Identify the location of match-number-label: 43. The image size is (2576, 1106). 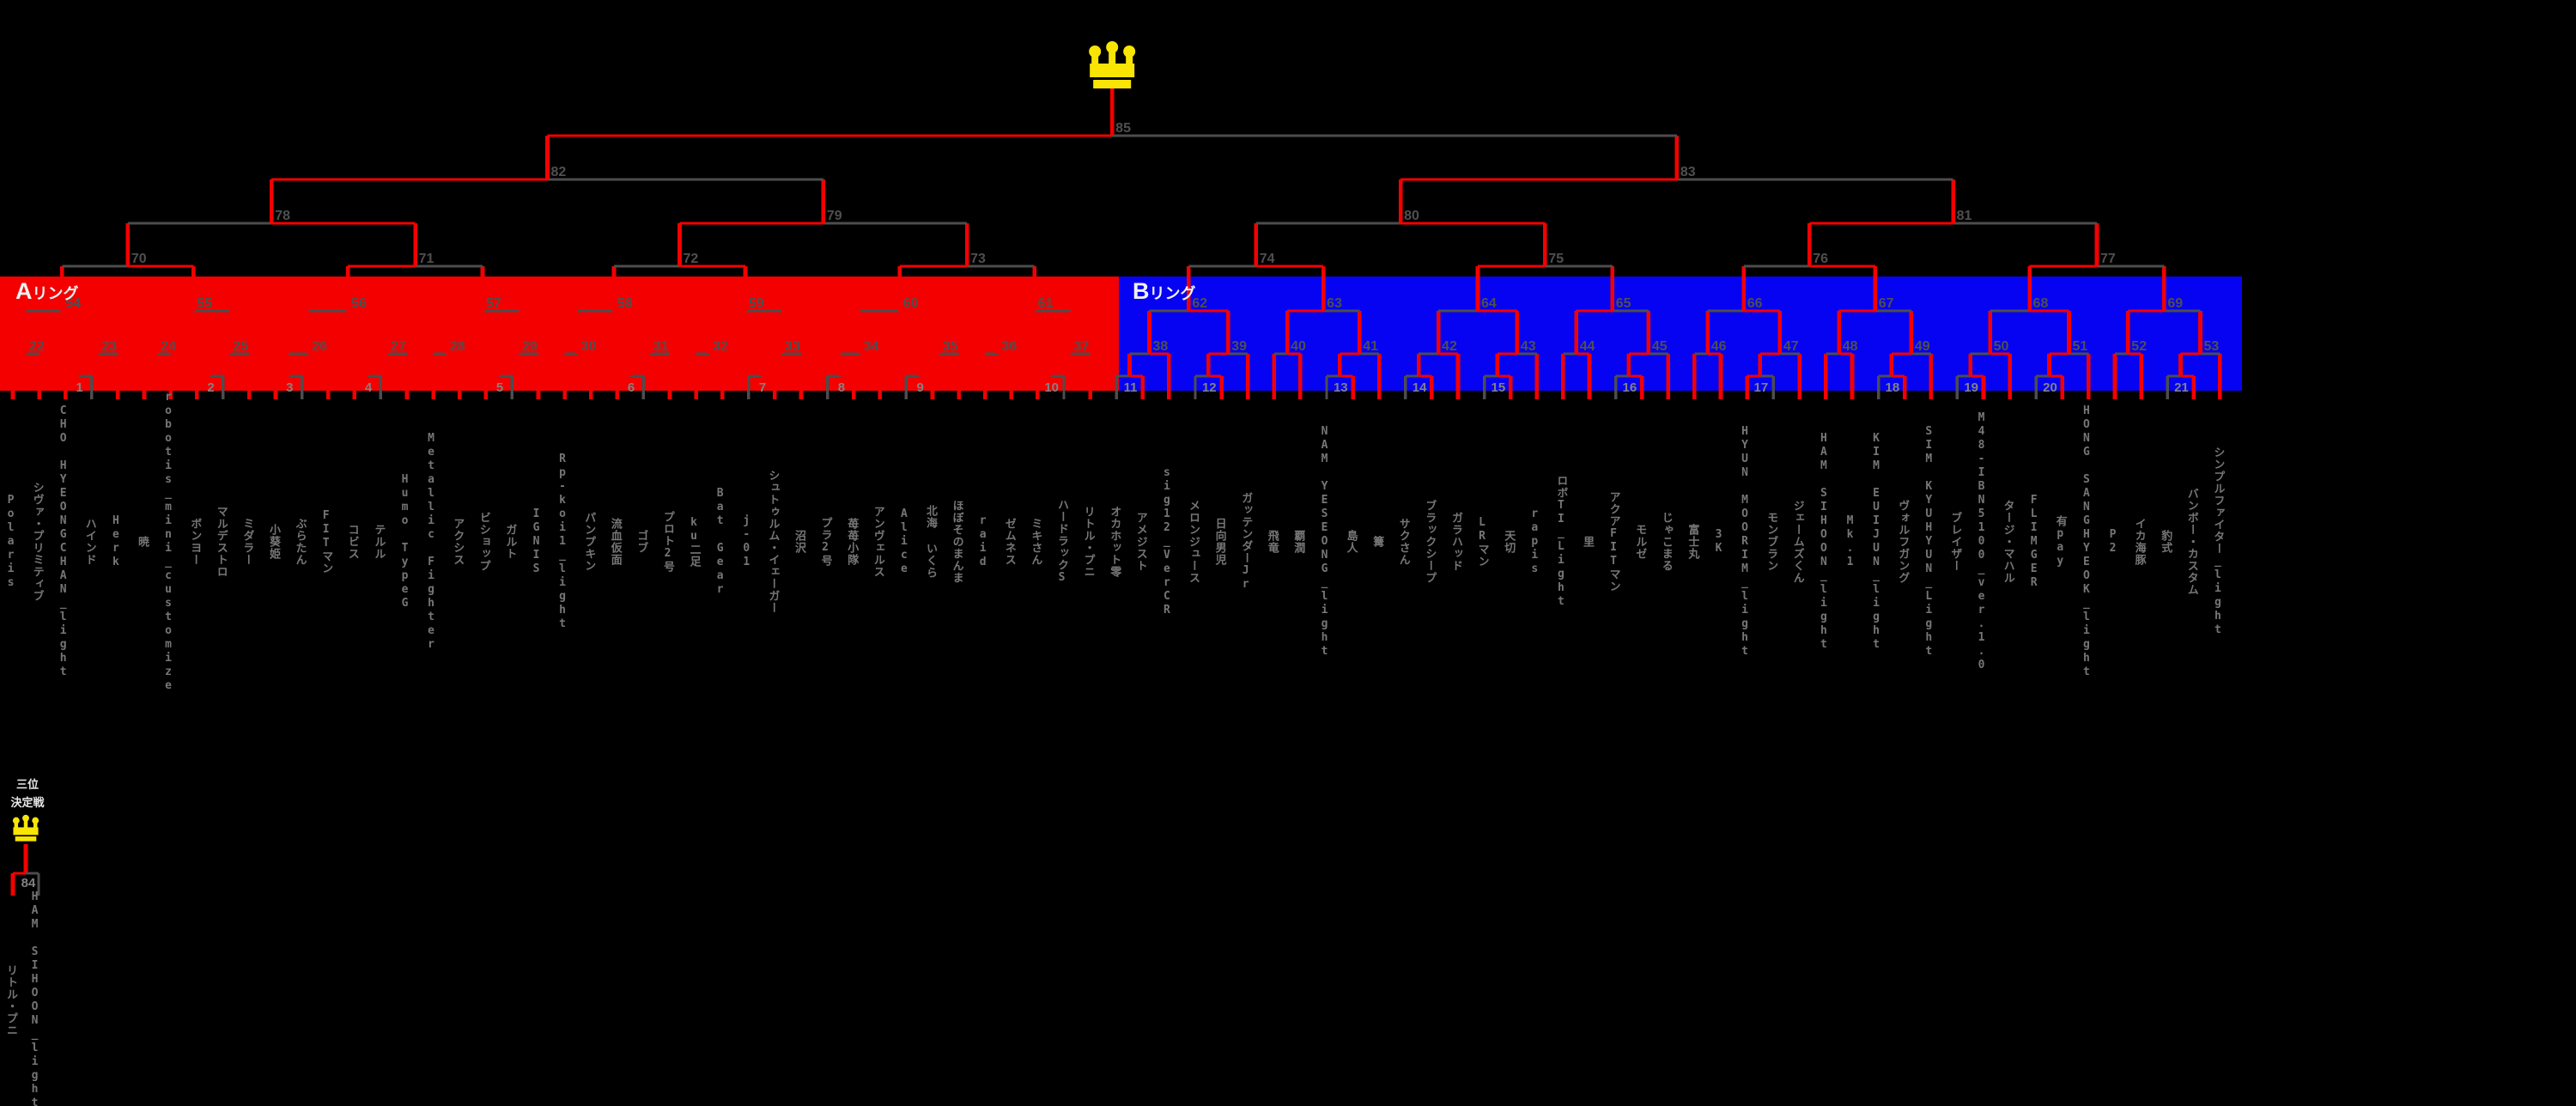
(1528, 347).